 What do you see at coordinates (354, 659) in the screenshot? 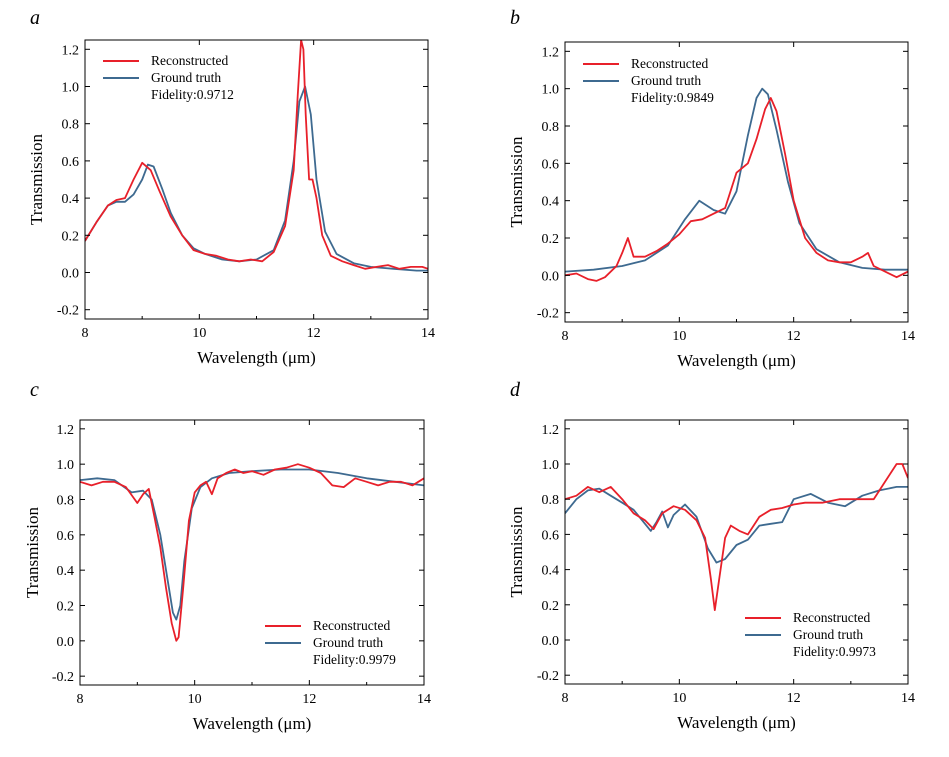
I see `fidelity-label: Fidelity:0.9979` at bounding box center [354, 659].